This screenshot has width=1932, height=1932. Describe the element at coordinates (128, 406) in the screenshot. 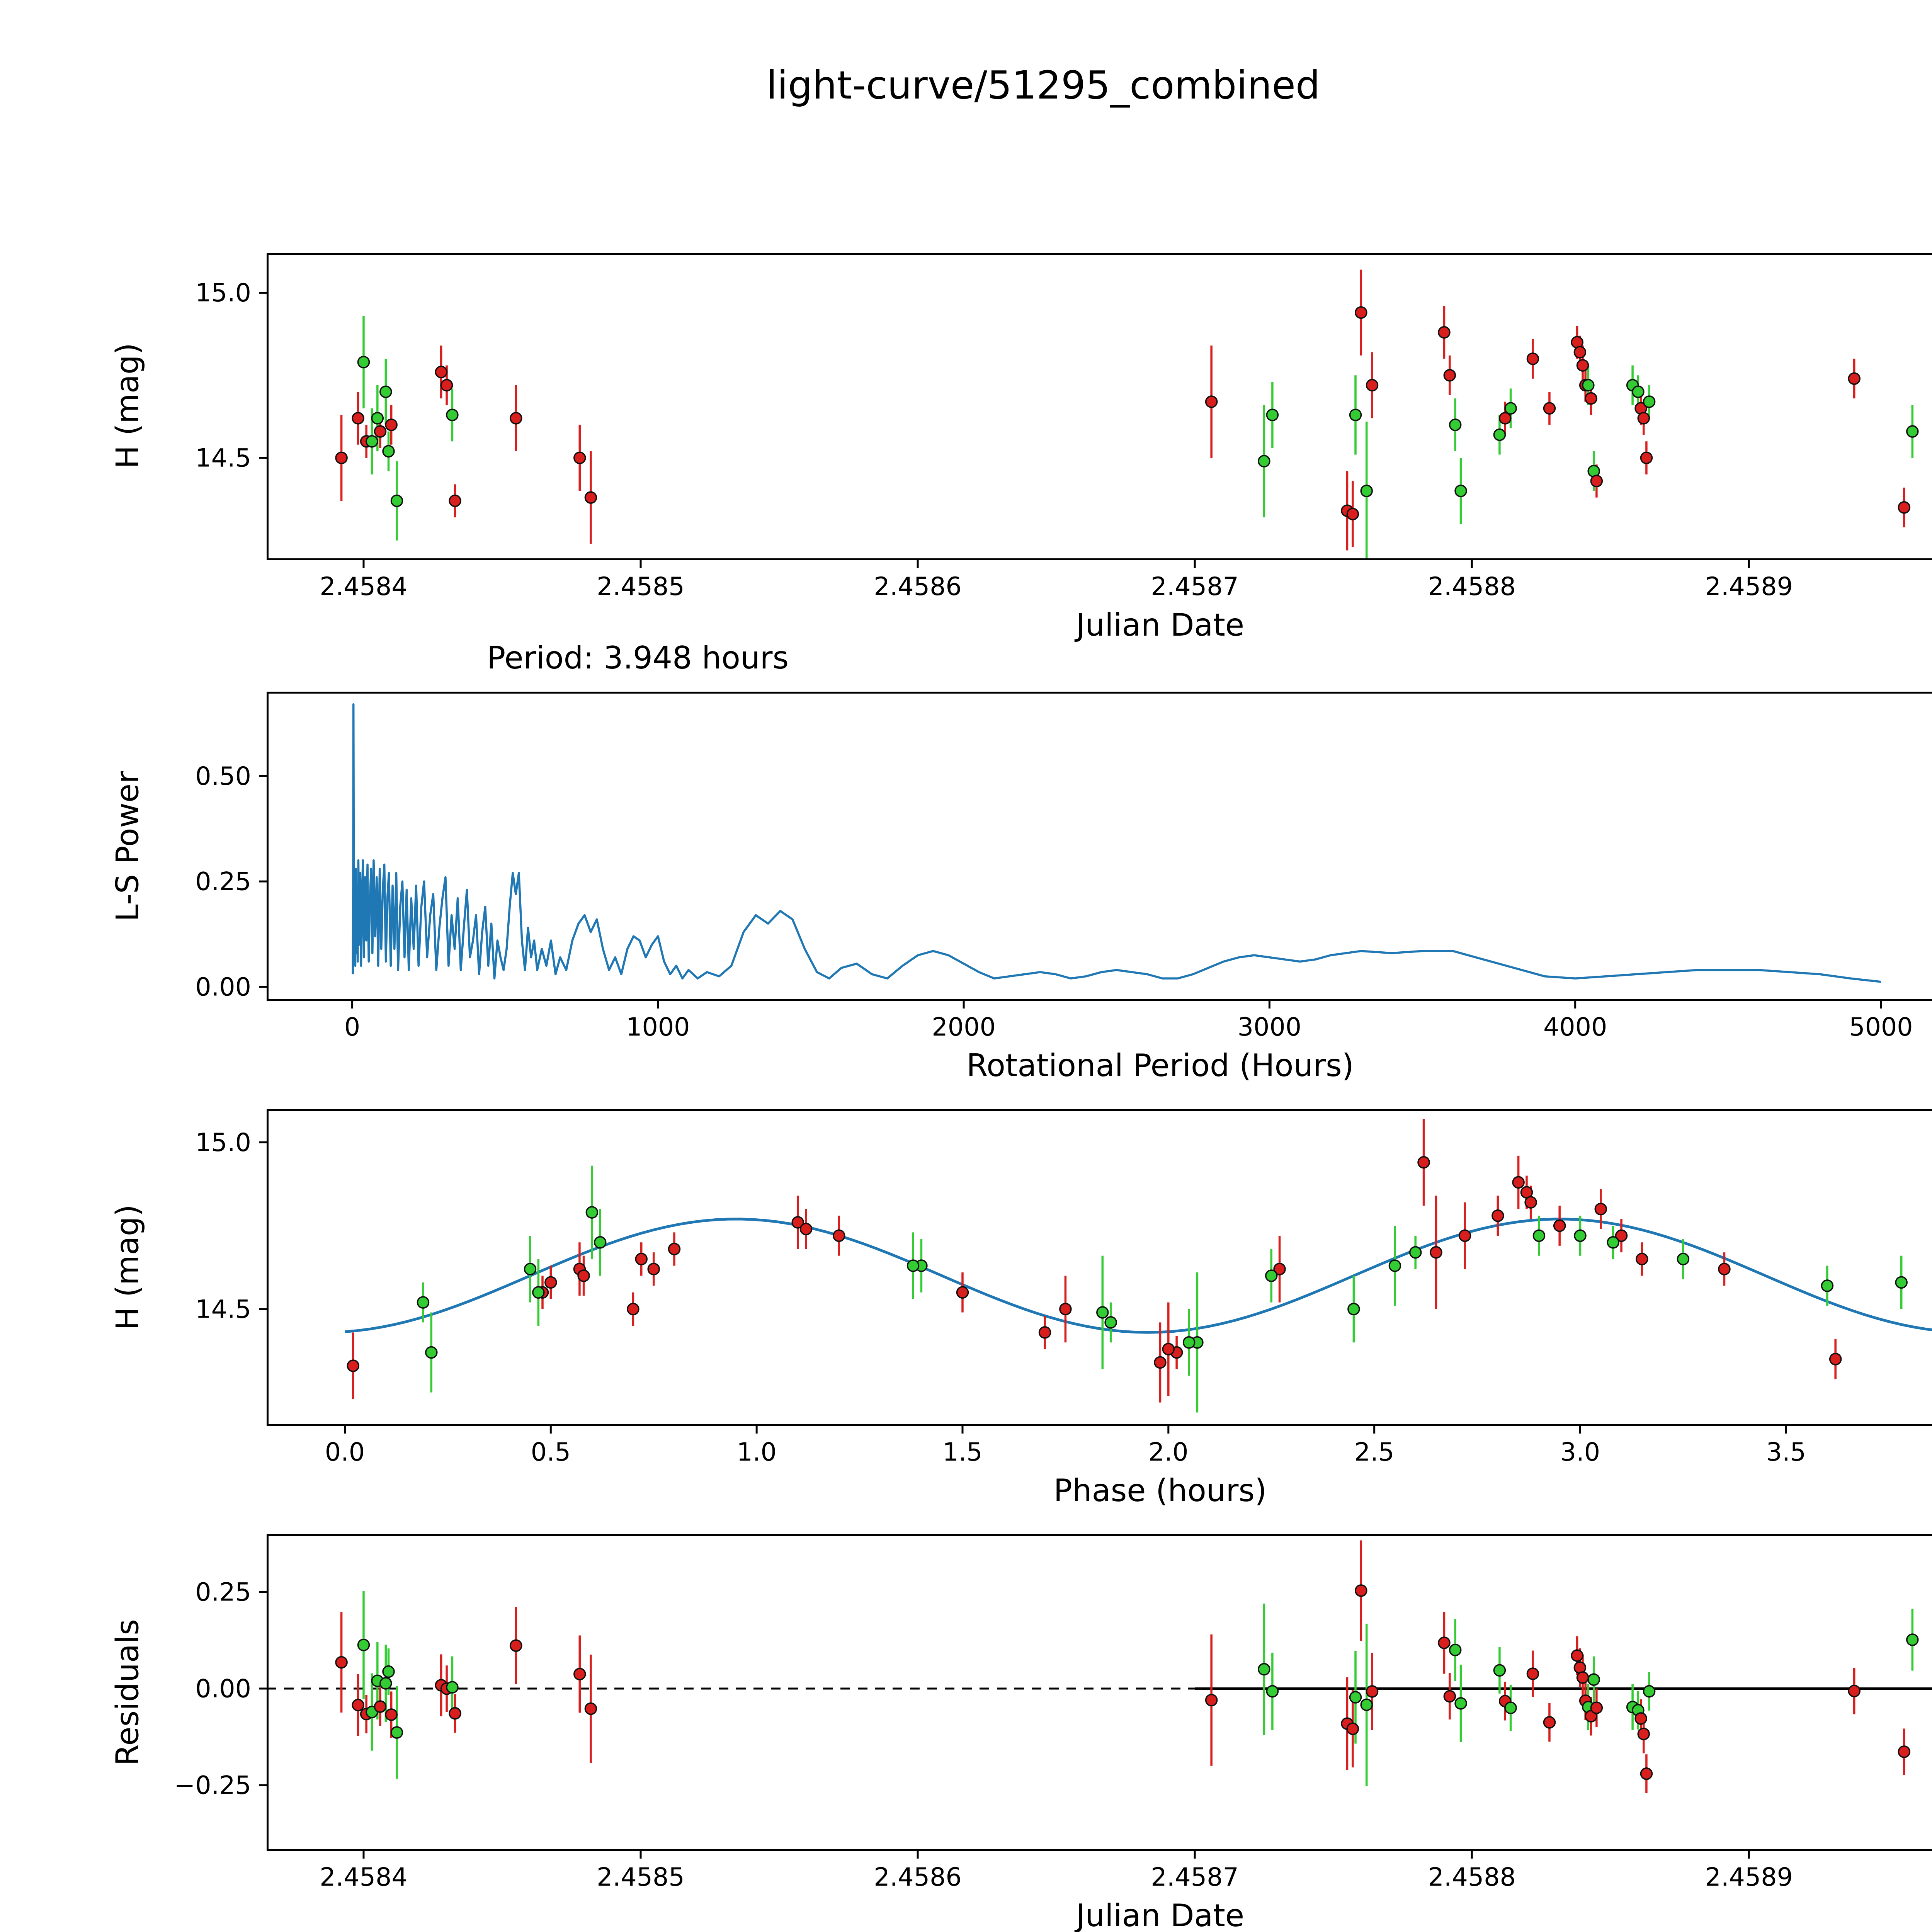

I see `lightcurve-ylabel: H (mag)` at that location.